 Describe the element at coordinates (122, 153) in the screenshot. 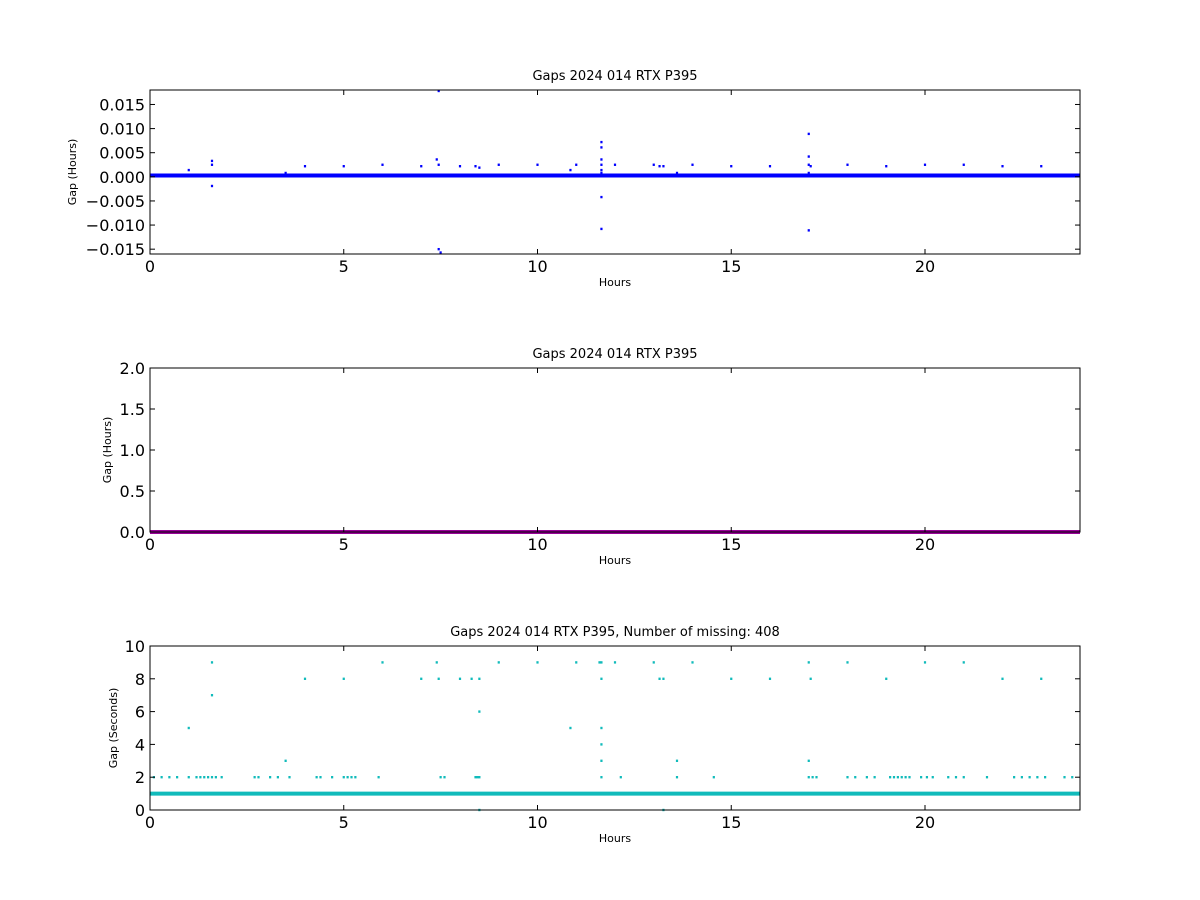

I see `y-tick-label: 0.005` at that location.